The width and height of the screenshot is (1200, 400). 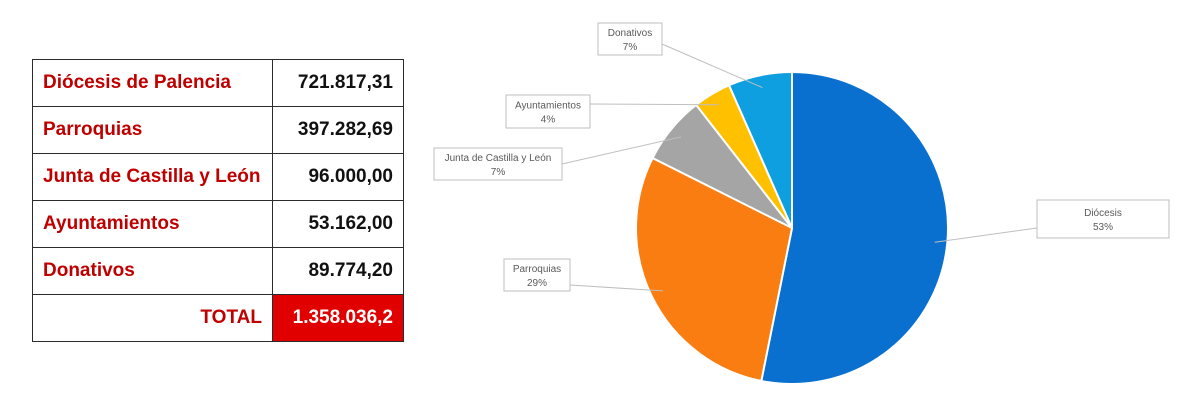 What do you see at coordinates (1103, 227) in the screenshot?
I see `slice-percent-label: 53%` at bounding box center [1103, 227].